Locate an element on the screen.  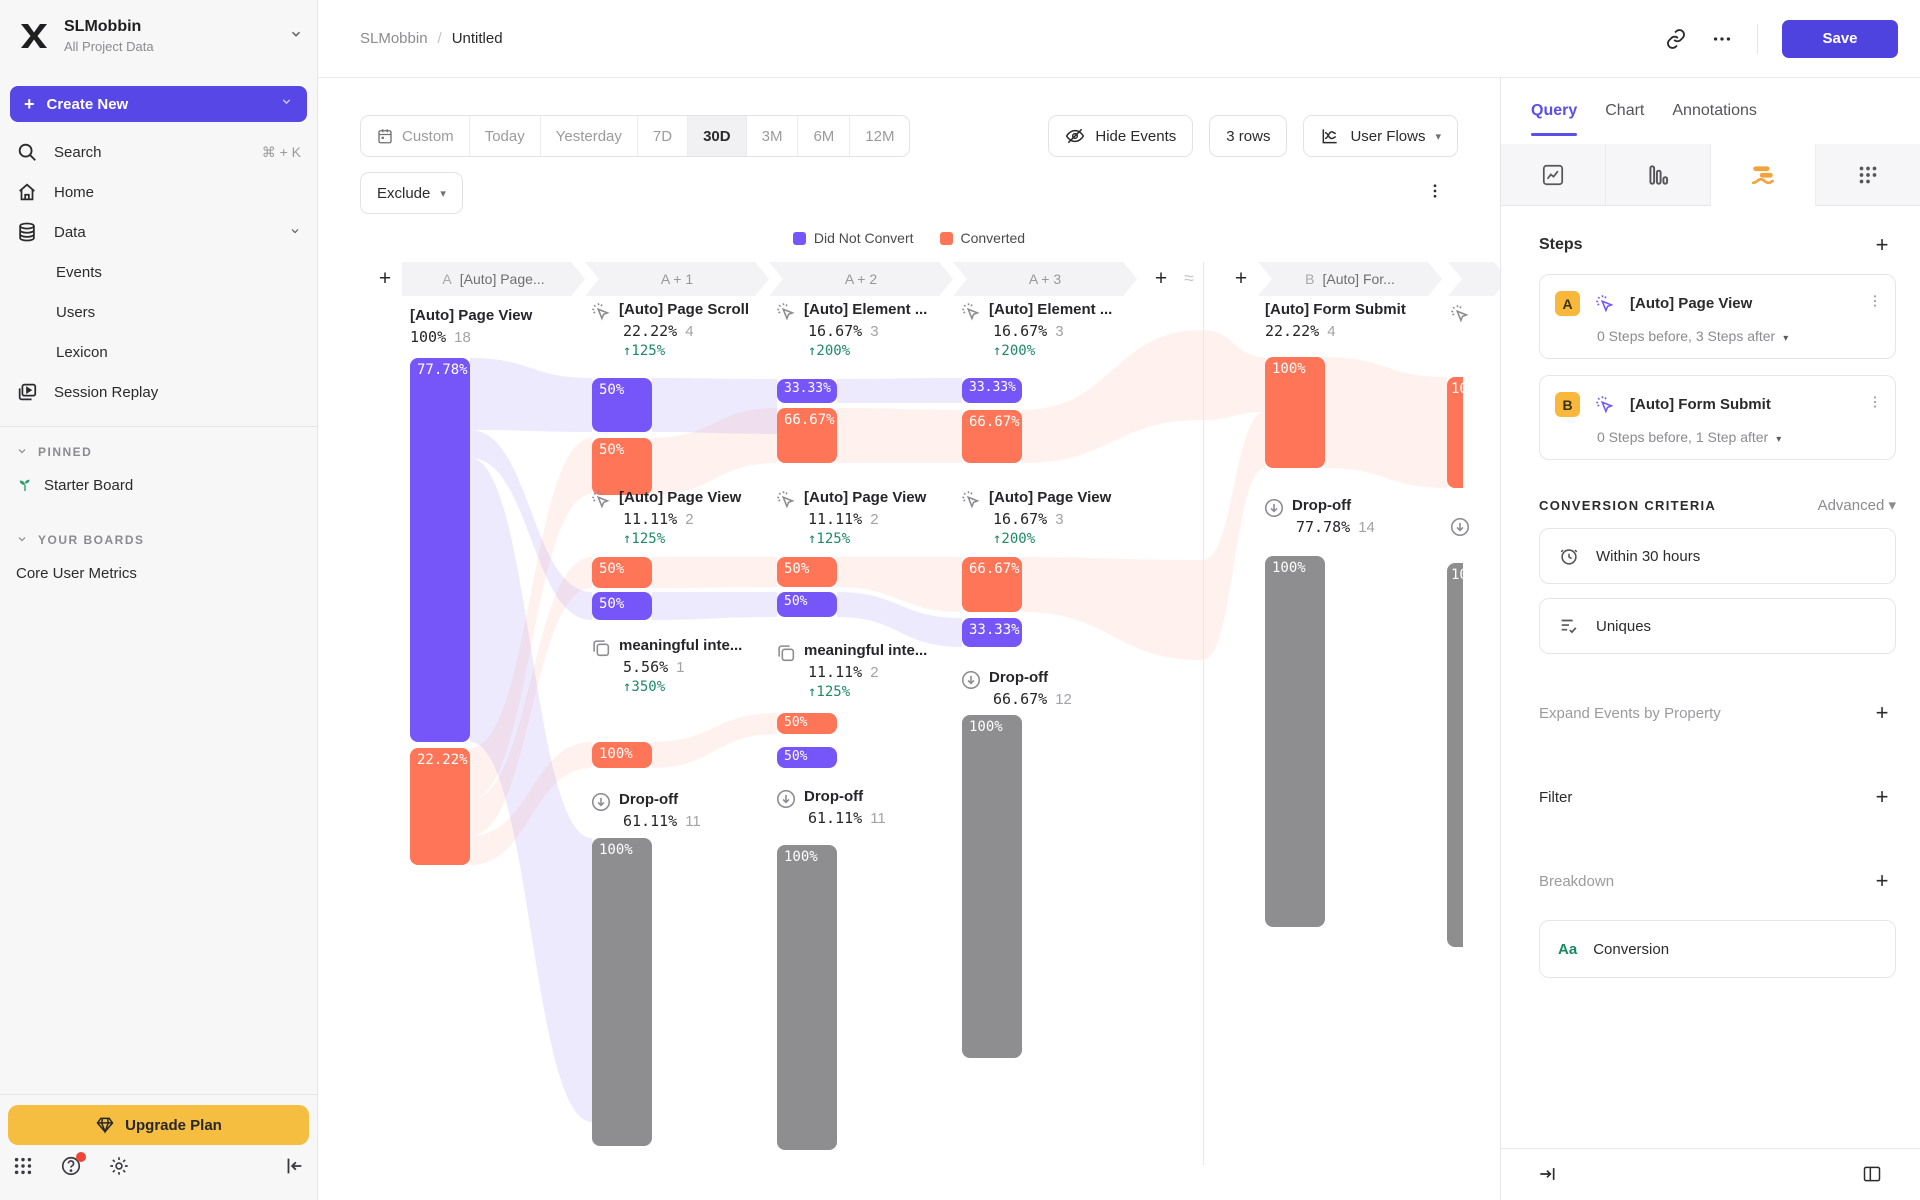
step-expansion-setting: 0 Steps before, 3 Steps after ▾ is located at coordinates (1740, 336).